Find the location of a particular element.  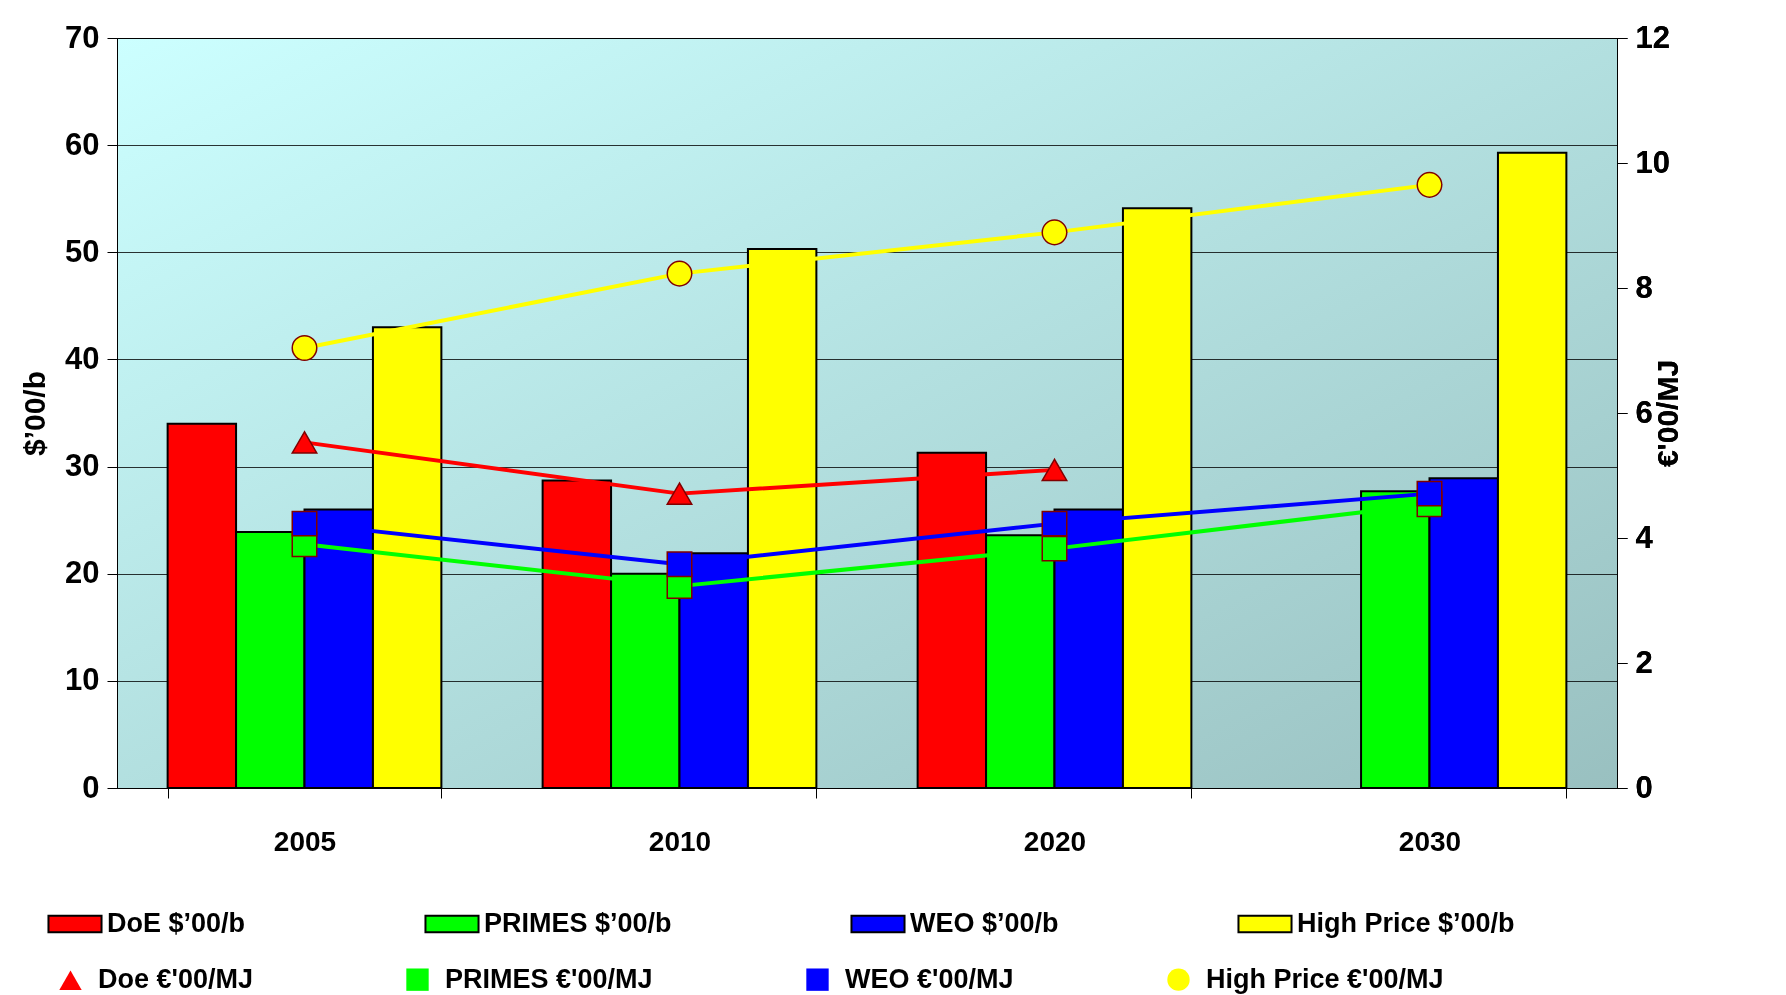

y-tick-label: 30 is located at coordinates (82, 466).